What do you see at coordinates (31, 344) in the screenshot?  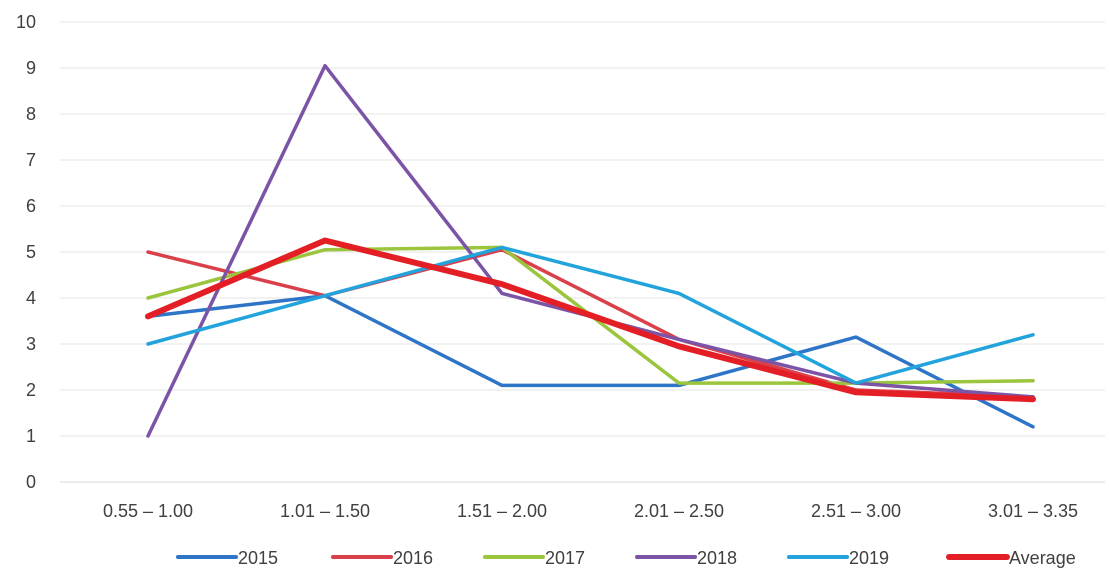 I see `y-tick-label: 3` at bounding box center [31, 344].